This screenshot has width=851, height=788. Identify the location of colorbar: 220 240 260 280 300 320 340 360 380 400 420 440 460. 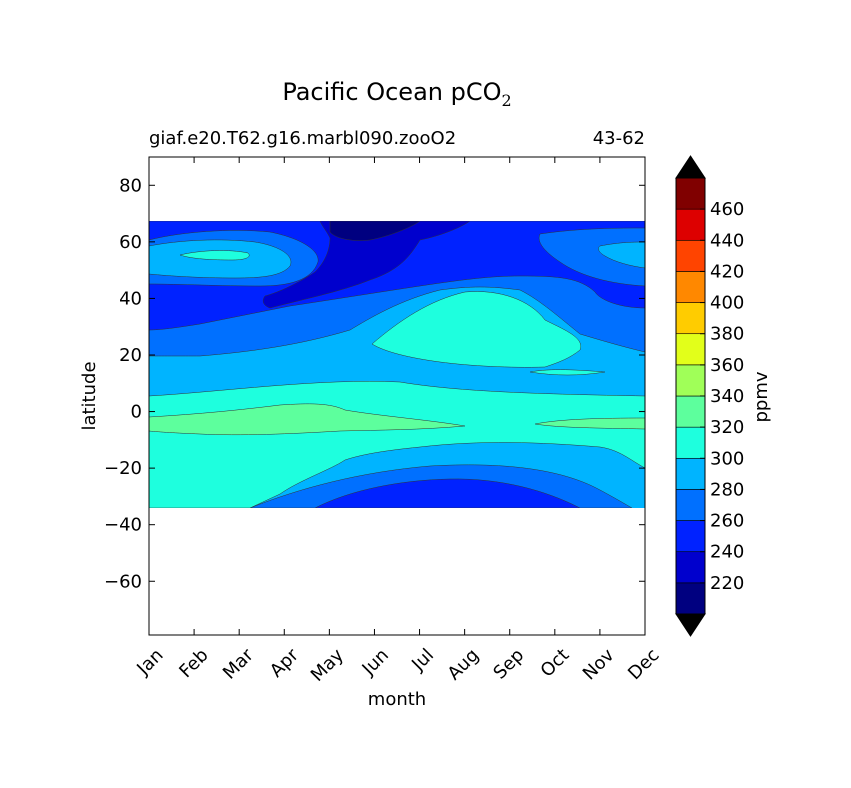
(709, 396).